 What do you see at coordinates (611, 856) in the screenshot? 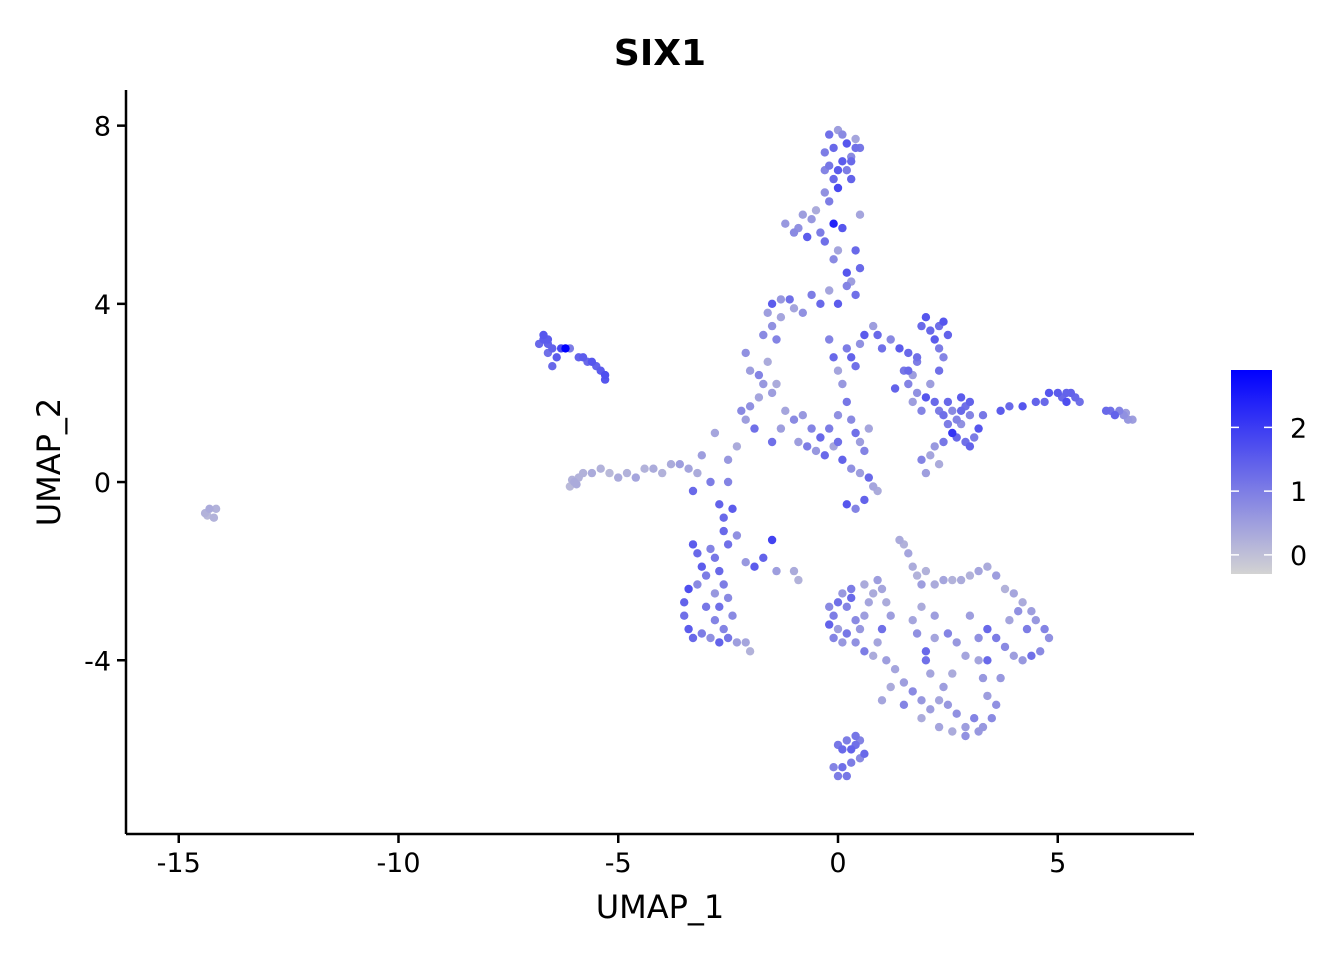
I see `x-ticks: -15 -10 -5 0 5` at bounding box center [611, 856].